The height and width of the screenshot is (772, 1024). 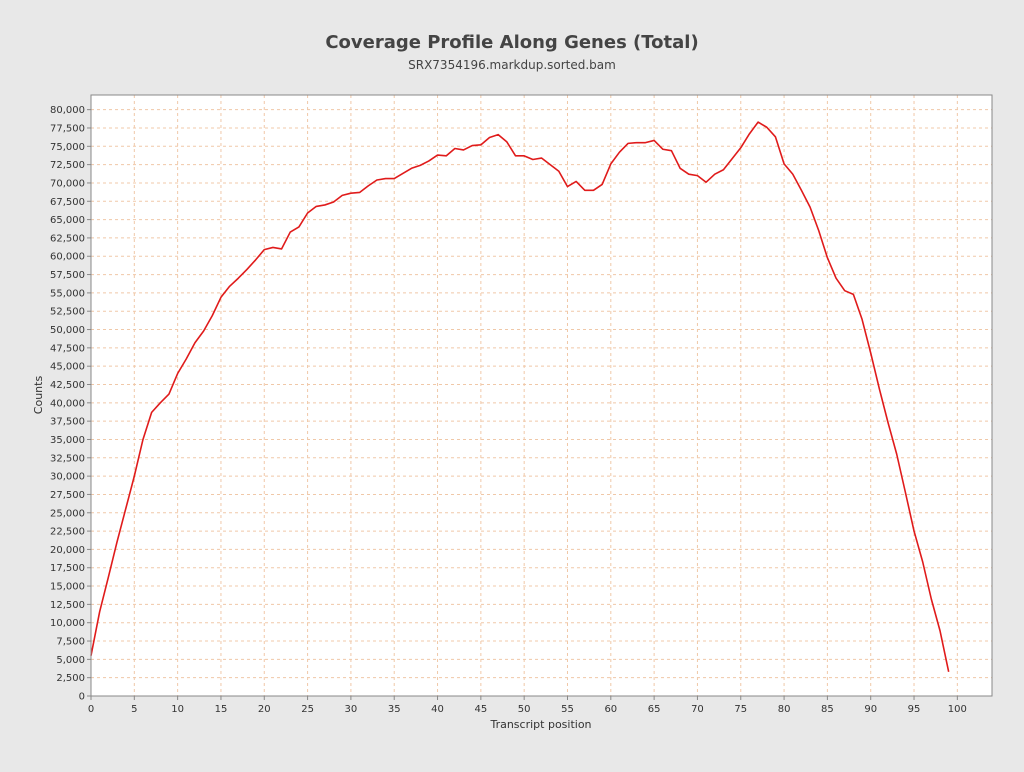 I want to click on x-tick-label: 70, so click(x=697, y=709).